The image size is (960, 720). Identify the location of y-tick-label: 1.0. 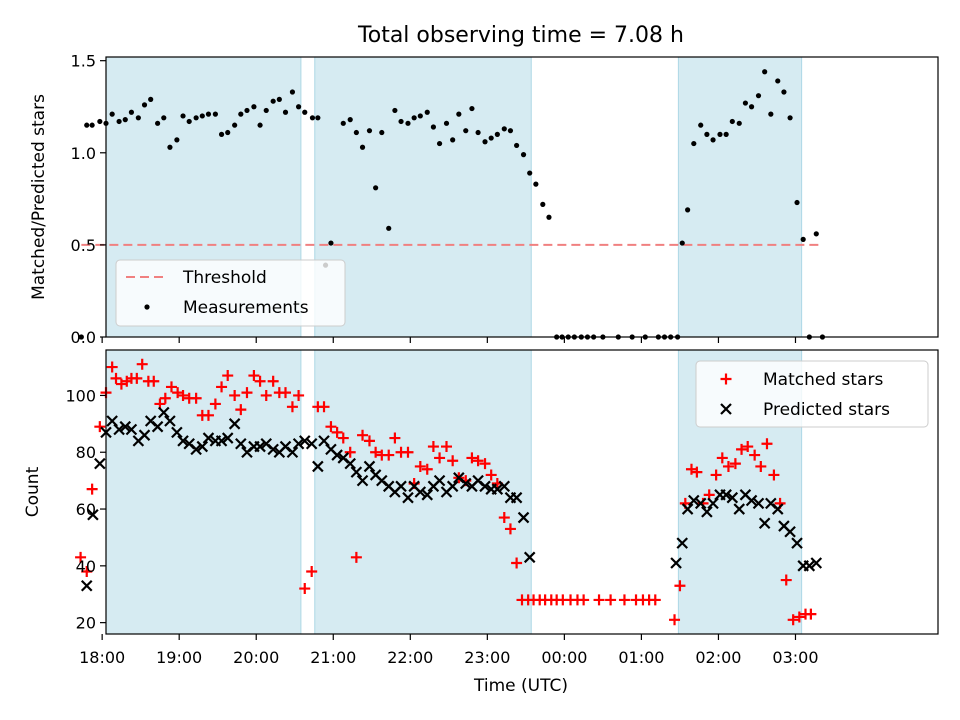
(83, 153).